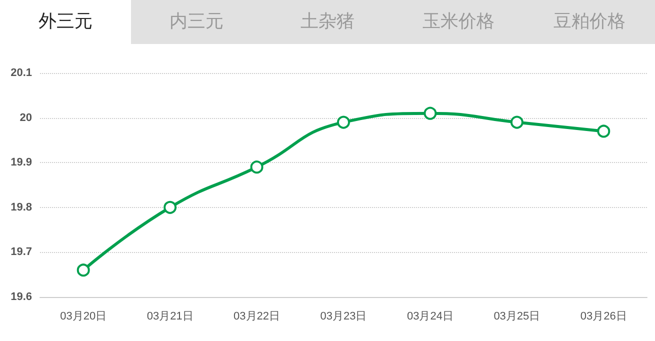 Image resolution: width=655 pixels, height=341 pixels. I want to click on y-tick-label: 19.8, so click(21, 207).